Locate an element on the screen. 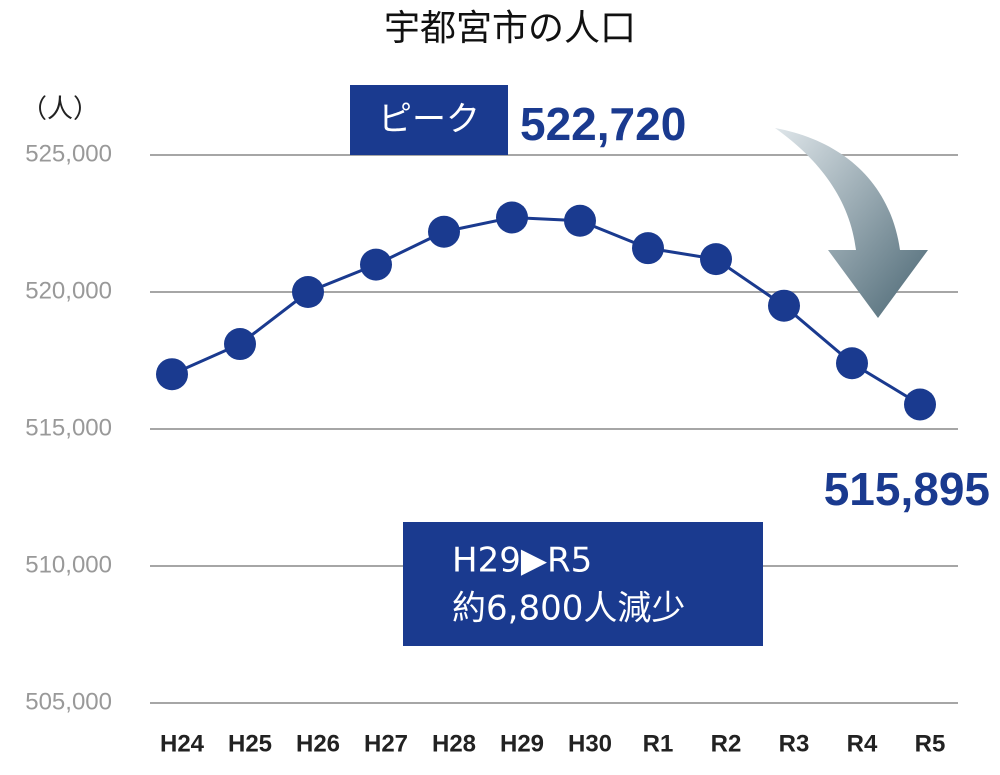 This screenshot has height=775, width=1000. y-tick-label: 515,000 is located at coordinates (68, 427).